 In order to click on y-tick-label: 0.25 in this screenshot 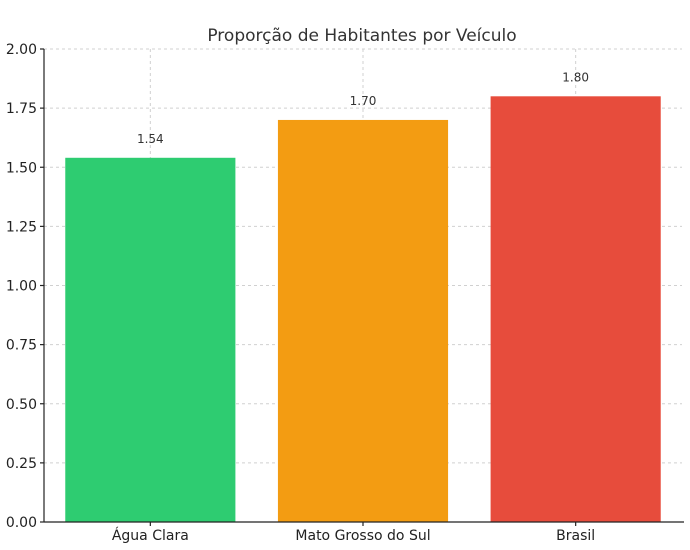, I will do `click(21, 464)`.